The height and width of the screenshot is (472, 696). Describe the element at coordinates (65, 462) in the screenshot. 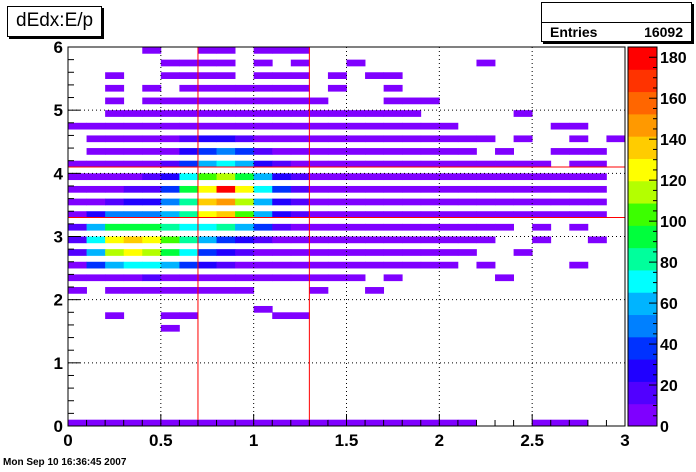

I see `timestamp: Mon Sep 10 16:36:45 2007` at that location.